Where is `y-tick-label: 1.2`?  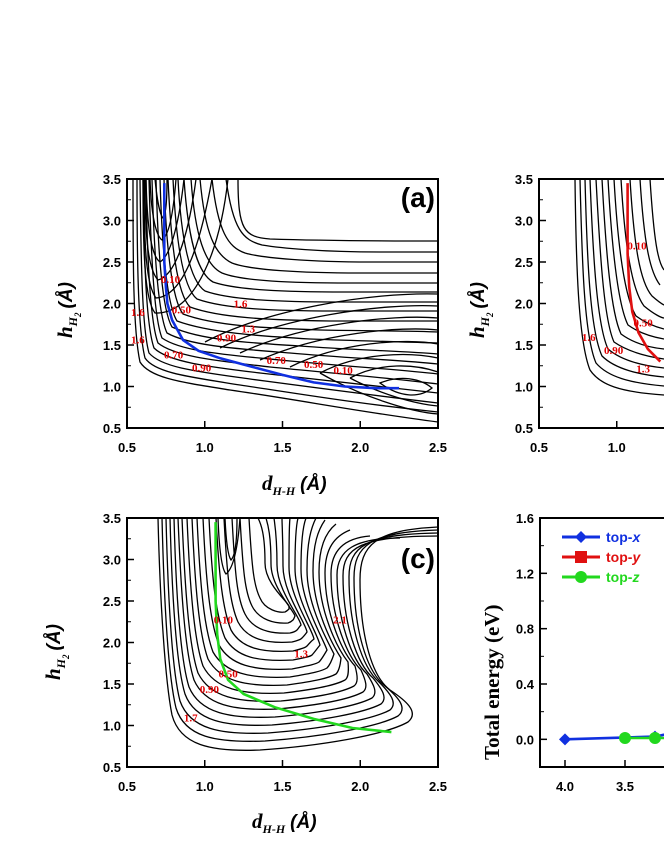
y-tick-label: 1.2 is located at coordinates (525, 573).